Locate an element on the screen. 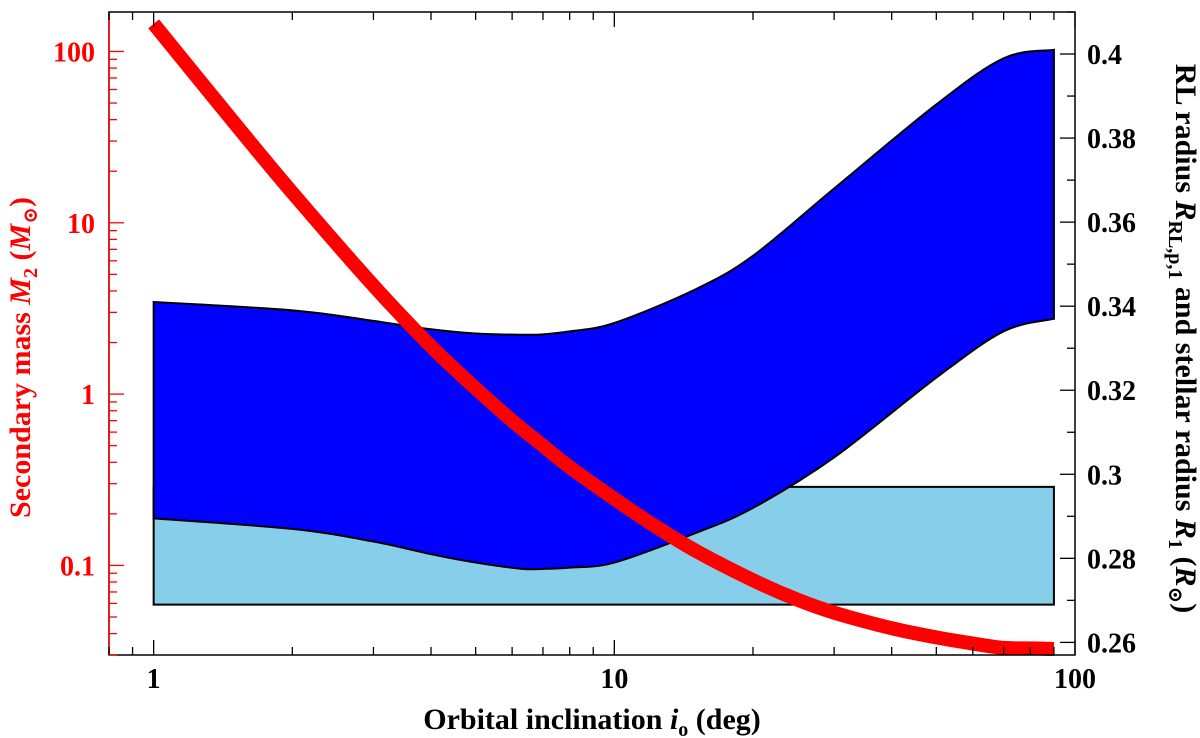 The width and height of the screenshot is (1200, 738). right-tick-label: 0.36 is located at coordinates (1111, 223).